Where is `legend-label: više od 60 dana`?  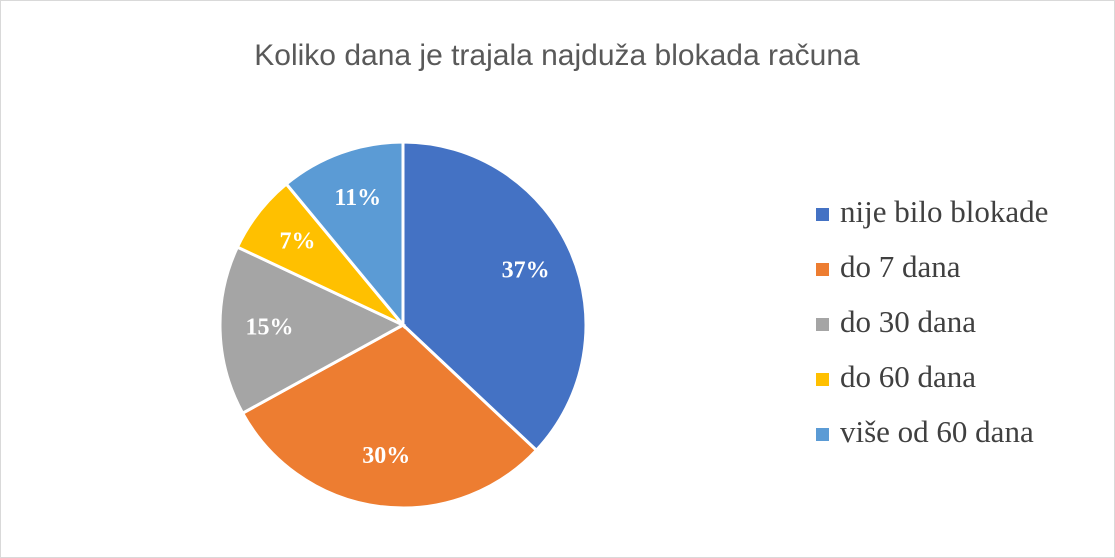 legend-label: više od 60 dana is located at coordinates (937, 431).